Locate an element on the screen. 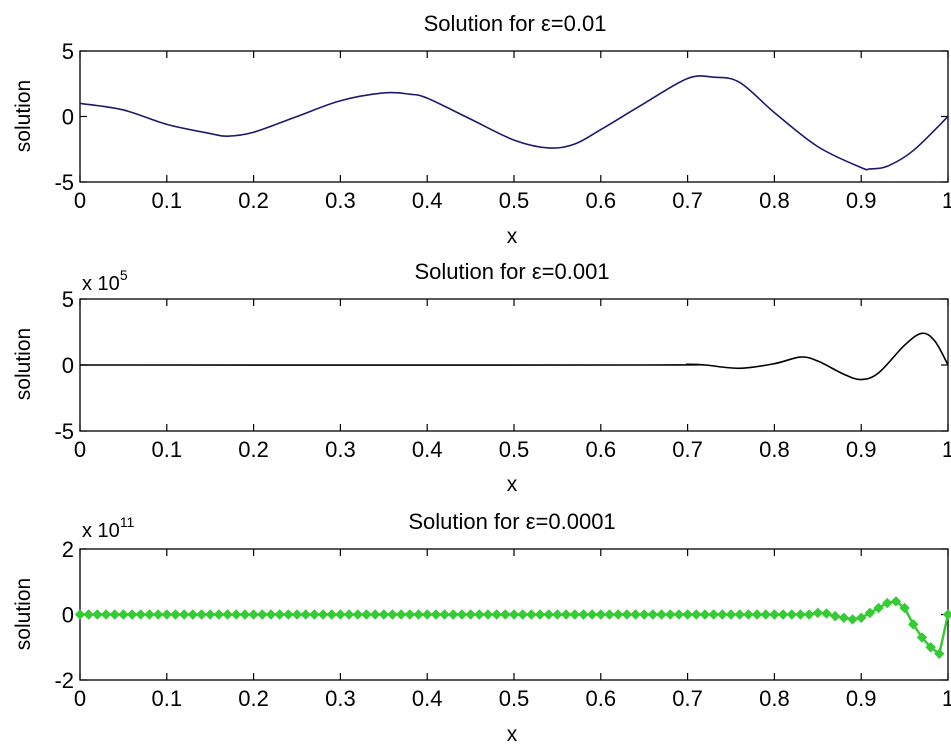  subplot-2-x-axis-label: x is located at coordinates (512, 484).